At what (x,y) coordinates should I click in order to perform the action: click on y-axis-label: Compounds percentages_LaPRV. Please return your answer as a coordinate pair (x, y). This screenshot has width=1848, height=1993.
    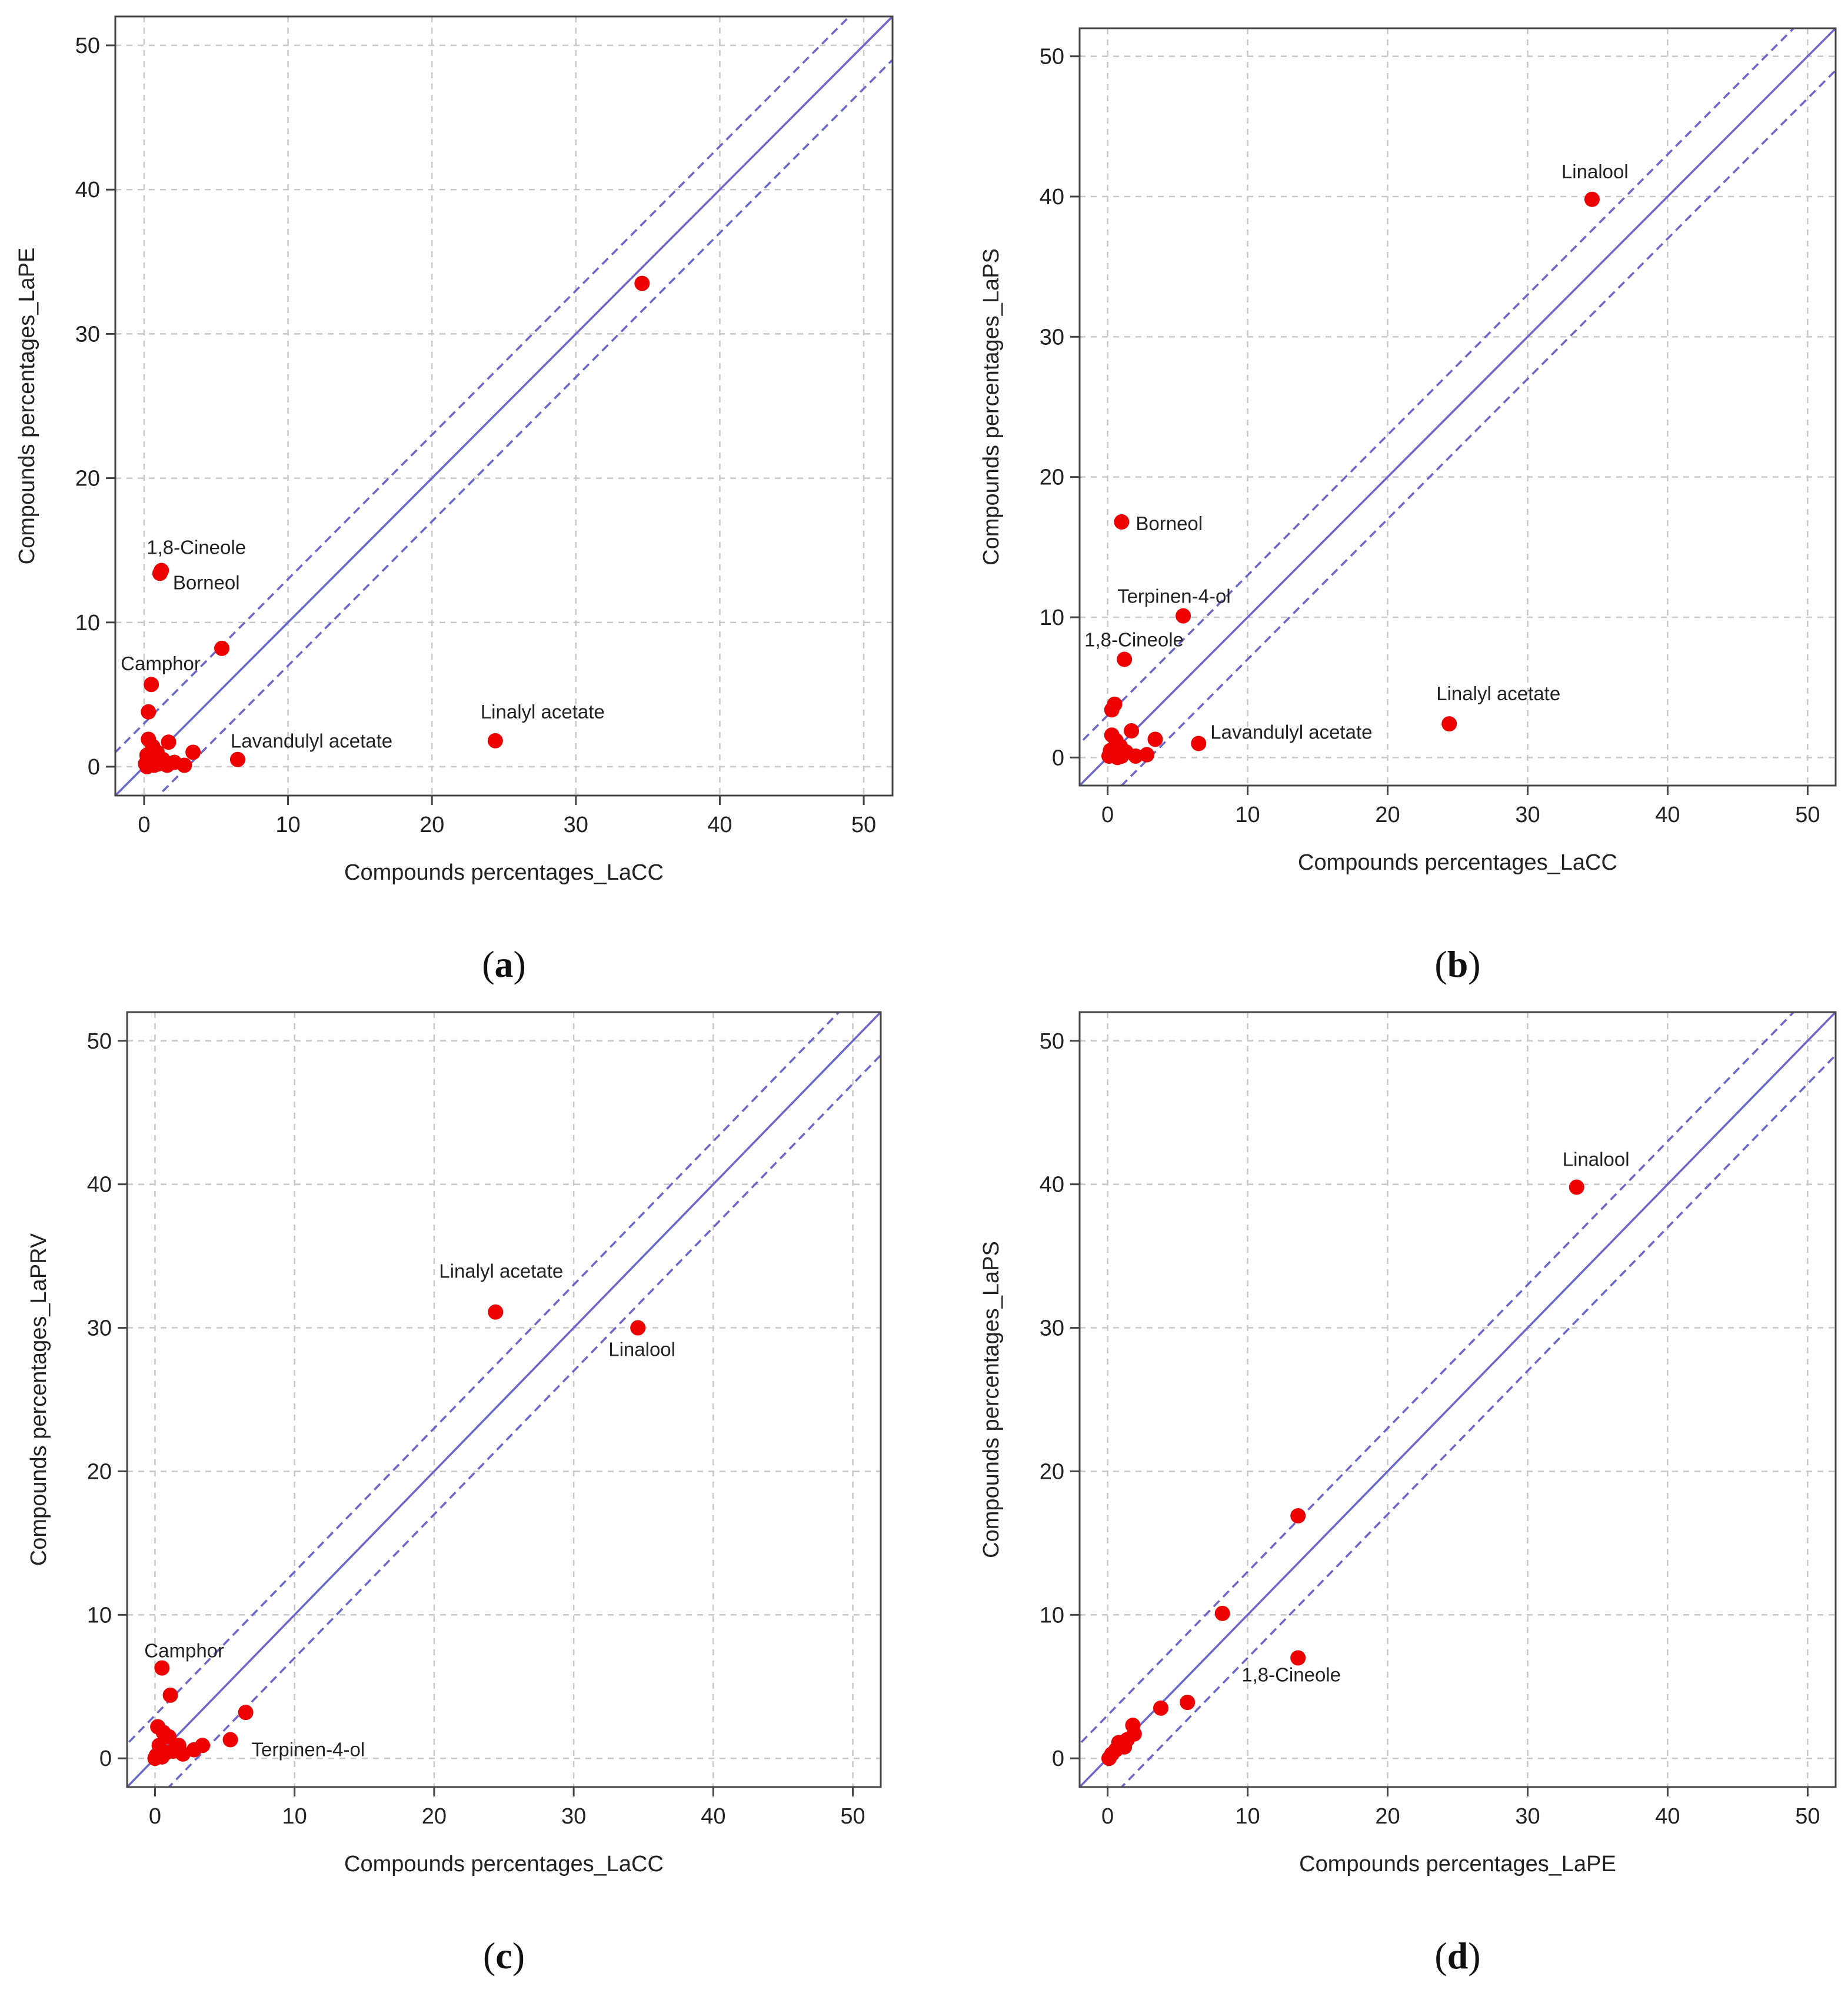
    Looking at the image, I should click on (38, 1400).